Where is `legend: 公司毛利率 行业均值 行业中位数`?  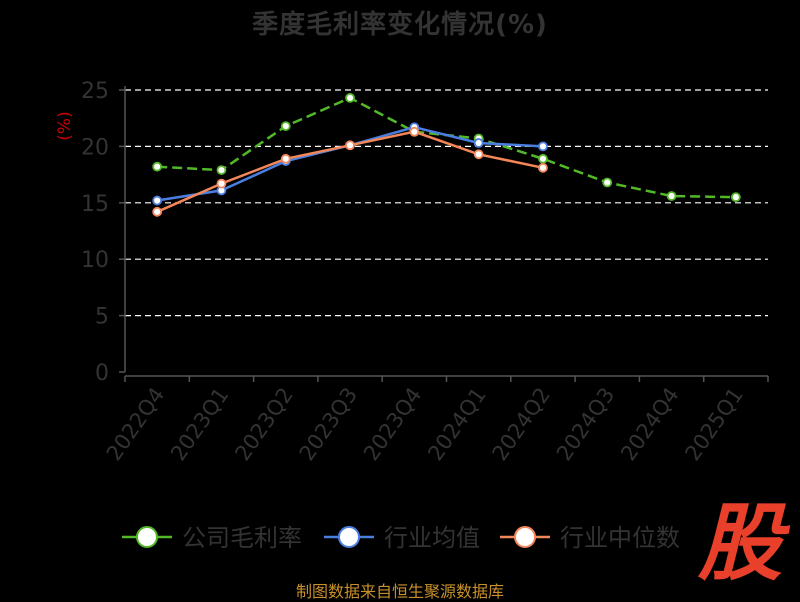 legend: 公司毛利率 行业均值 行业中位数 is located at coordinates (401, 538).